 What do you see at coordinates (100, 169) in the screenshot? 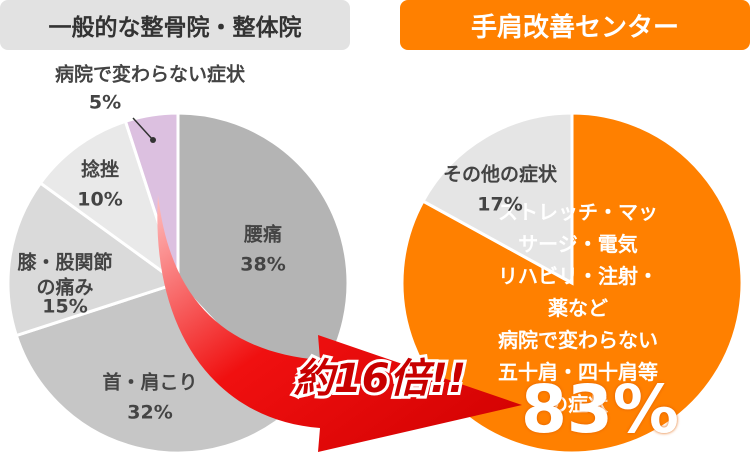
I see `slice-label: 捻挫` at bounding box center [100, 169].